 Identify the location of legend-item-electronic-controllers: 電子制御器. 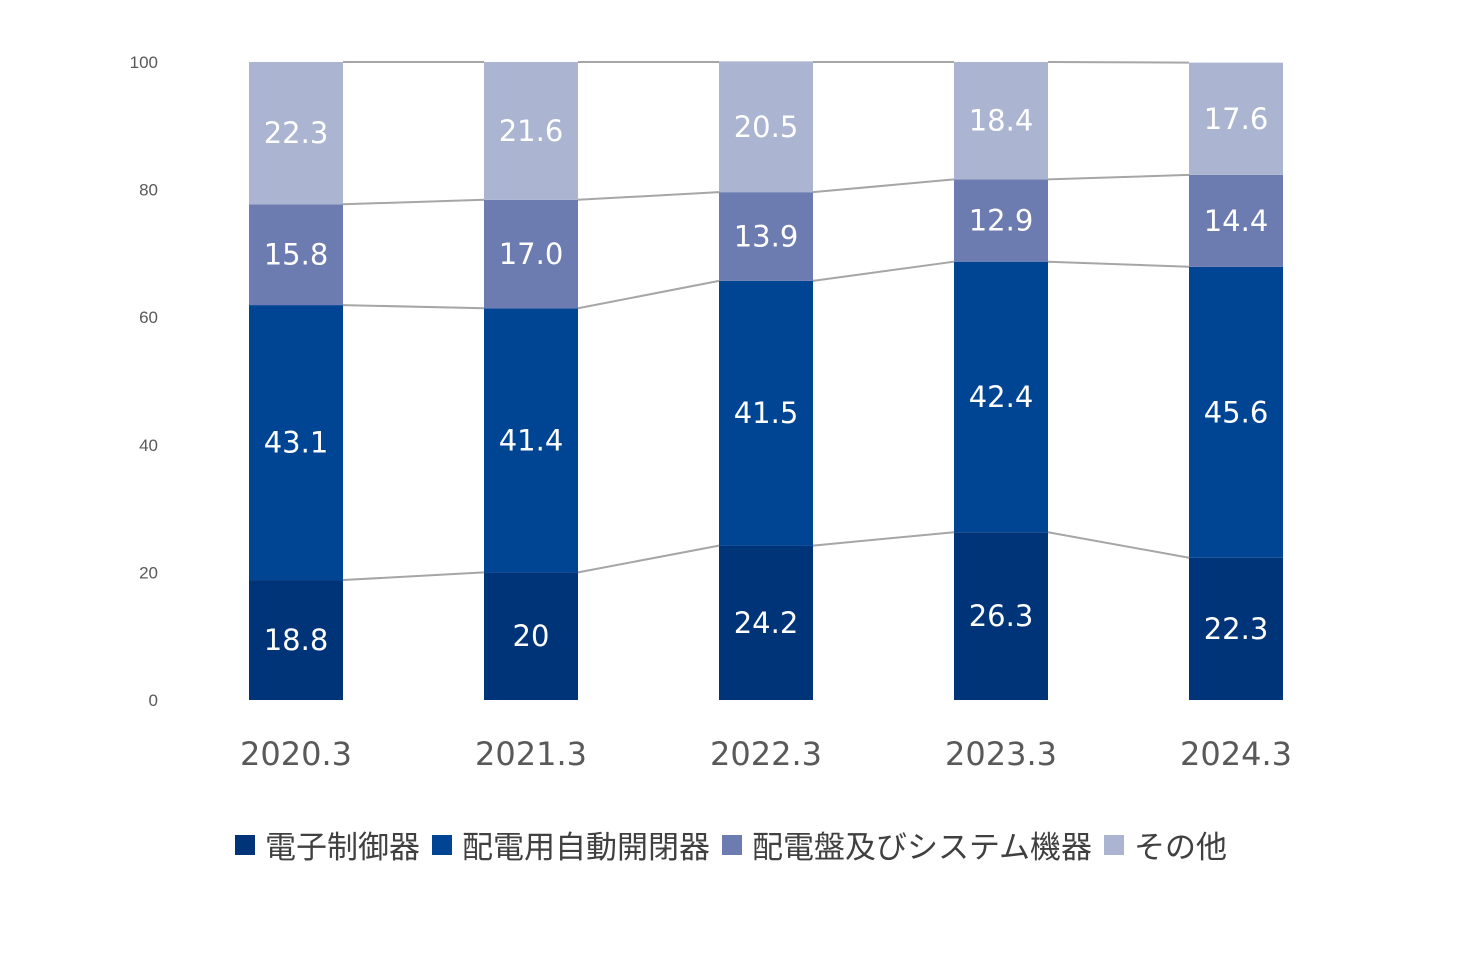
(327, 844).